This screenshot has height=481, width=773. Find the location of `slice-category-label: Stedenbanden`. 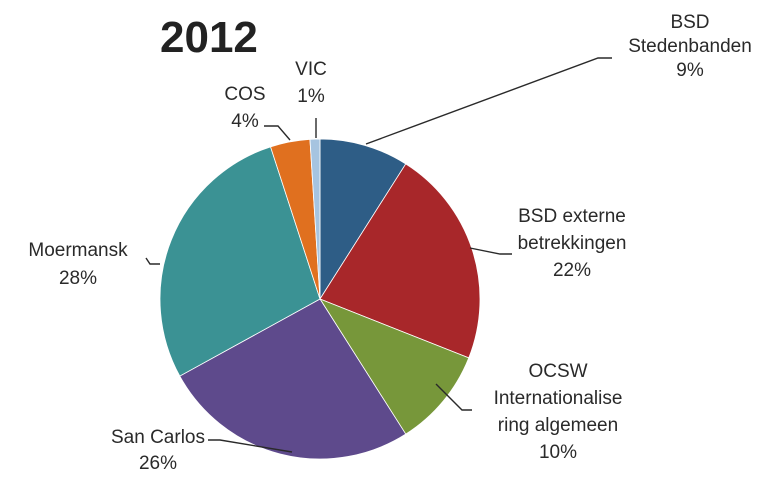

slice-category-label: Stedenbanden is located at coordinates (690, 46).